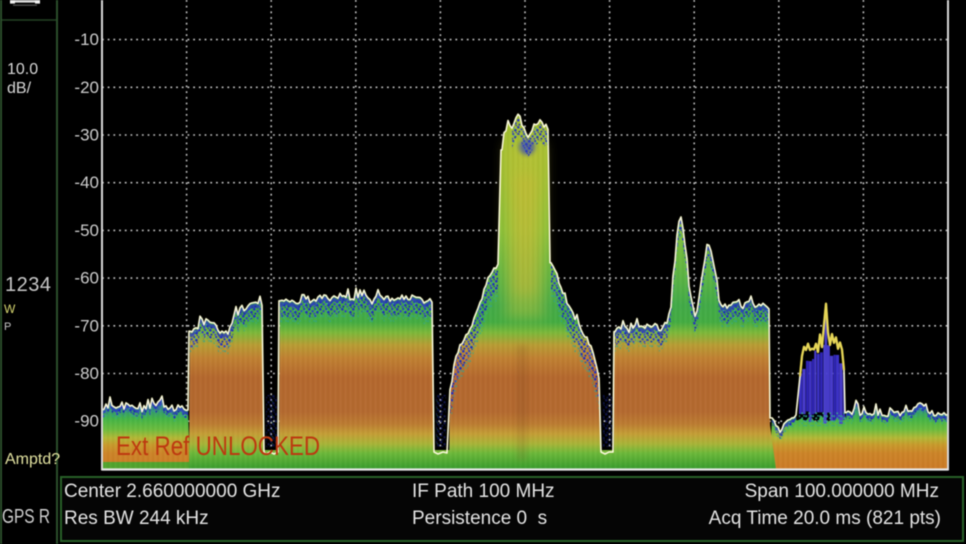  What do you see at coordinates (825, 518) in the screenshot?
I see `svg-text: Acq Time 20.0 ms (821 pts)` at bounding box center [825, 518].